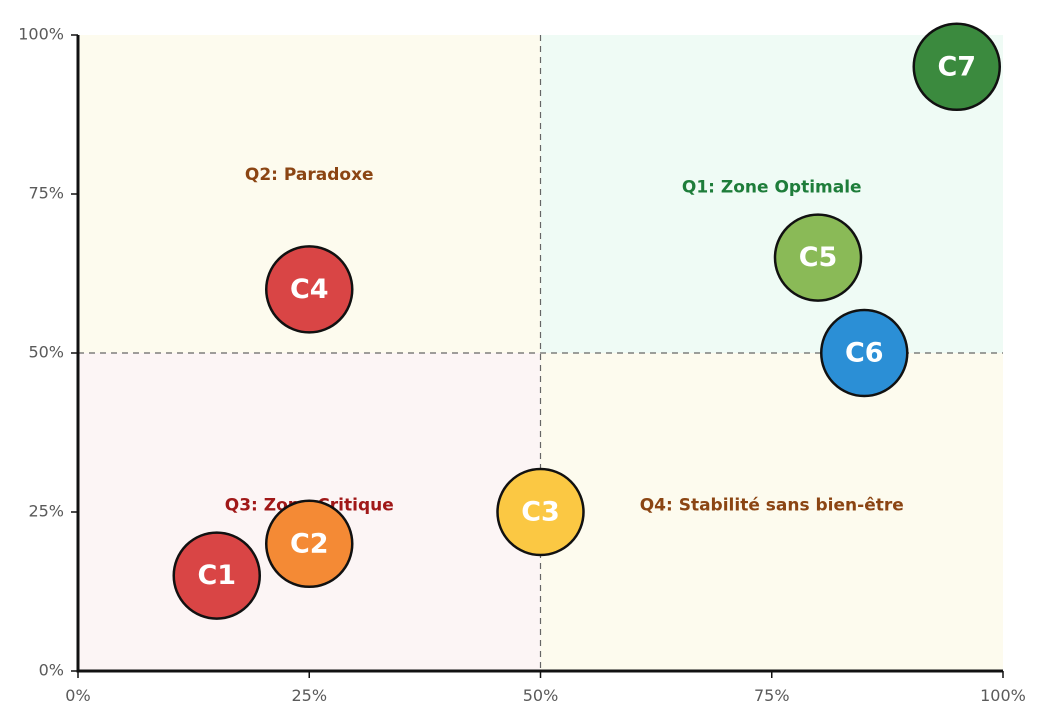  Describe the element at coordinates (46, 511) in the screenshot. I see `y-tick-label: 25%` at that location.